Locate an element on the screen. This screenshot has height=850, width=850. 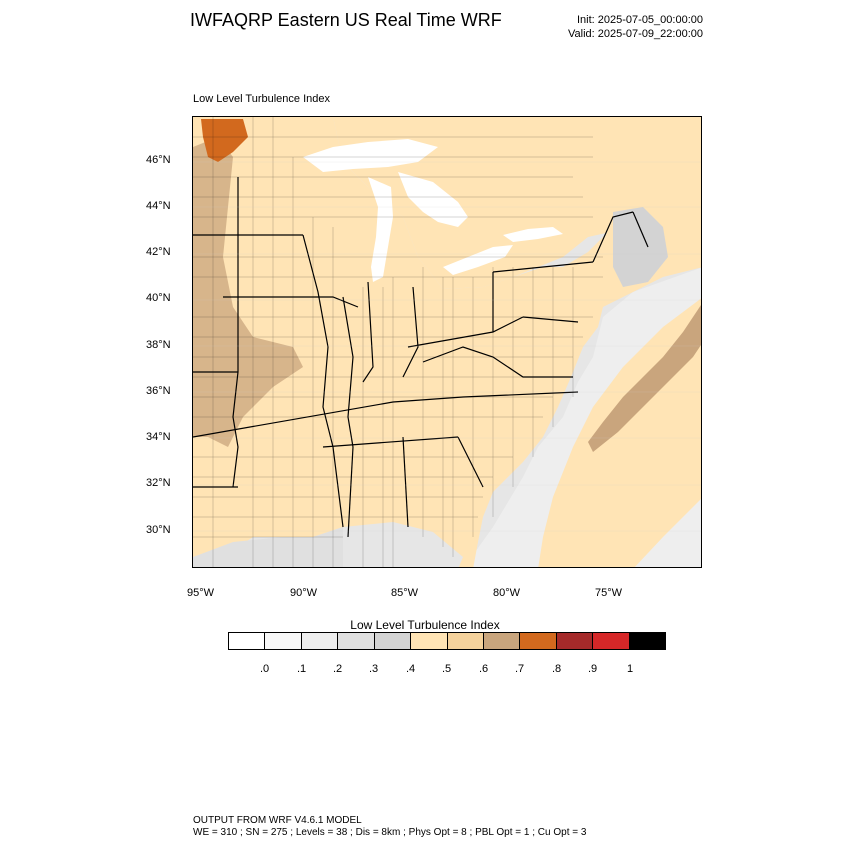
lat-tick-34: 34°N is located at coordinates (158, 437).